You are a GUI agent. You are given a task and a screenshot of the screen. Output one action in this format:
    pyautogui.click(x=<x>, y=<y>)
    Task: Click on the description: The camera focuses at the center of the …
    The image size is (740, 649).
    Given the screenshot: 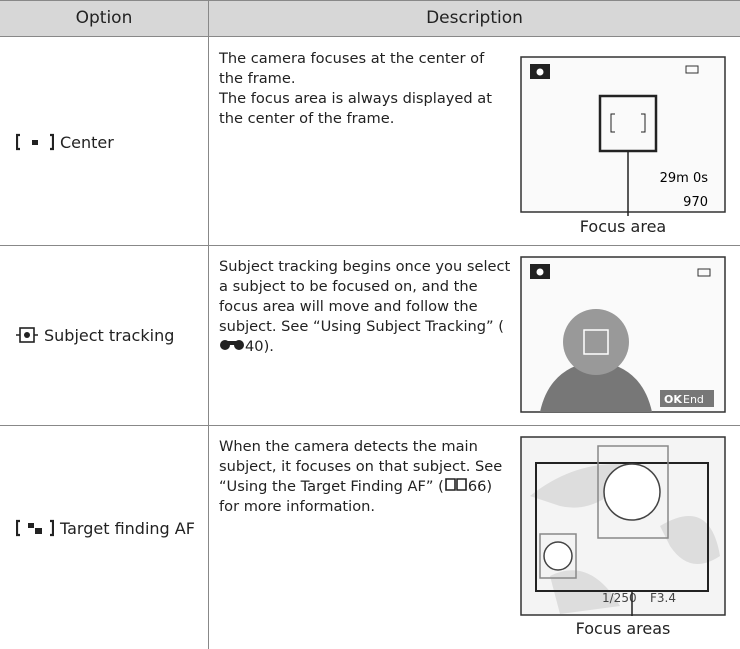 What is the action you would take?
    pyautogui.click(x=365, y=89)
    